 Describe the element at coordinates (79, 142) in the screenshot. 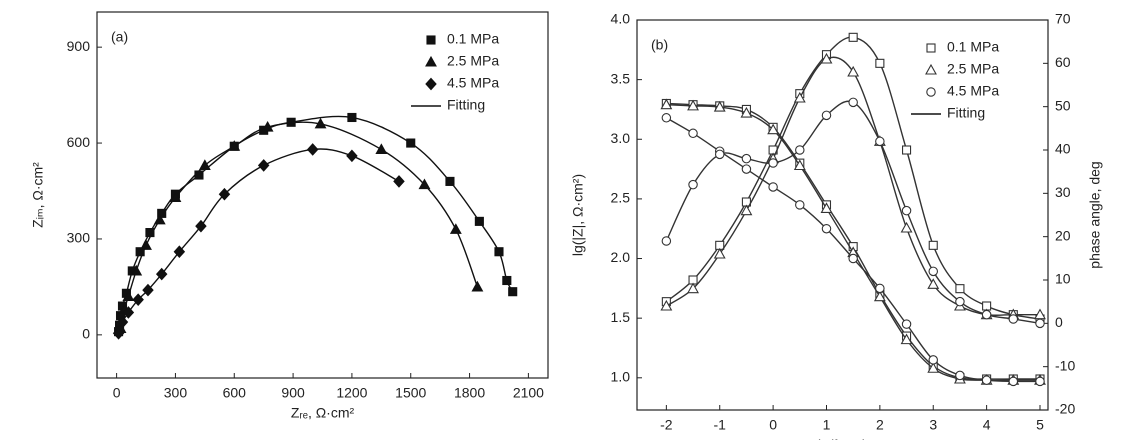

I see `y-tick-label: 600` at that location.